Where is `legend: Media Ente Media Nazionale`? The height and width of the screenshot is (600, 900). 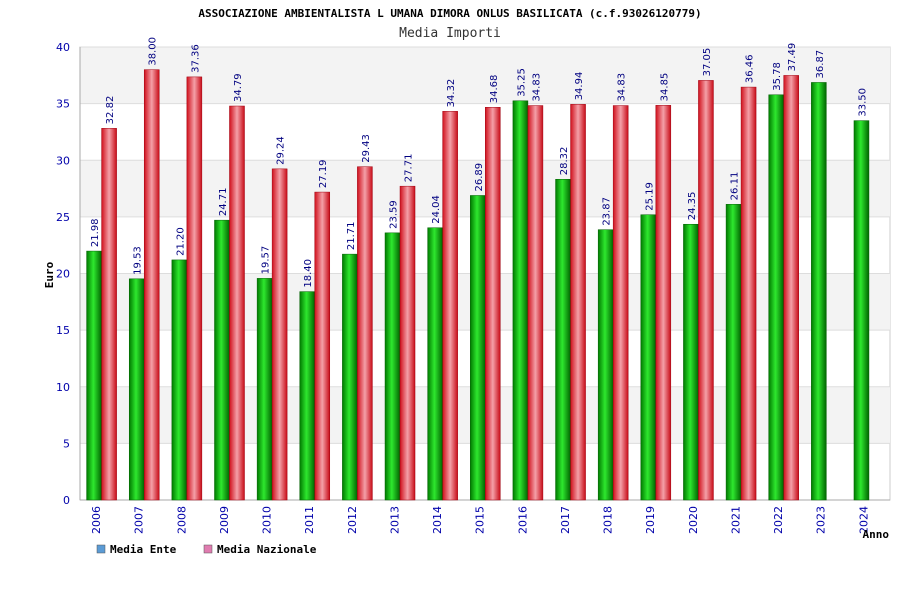
legend: Media Ente Media Nazionale is located at coordinates (206, 549).